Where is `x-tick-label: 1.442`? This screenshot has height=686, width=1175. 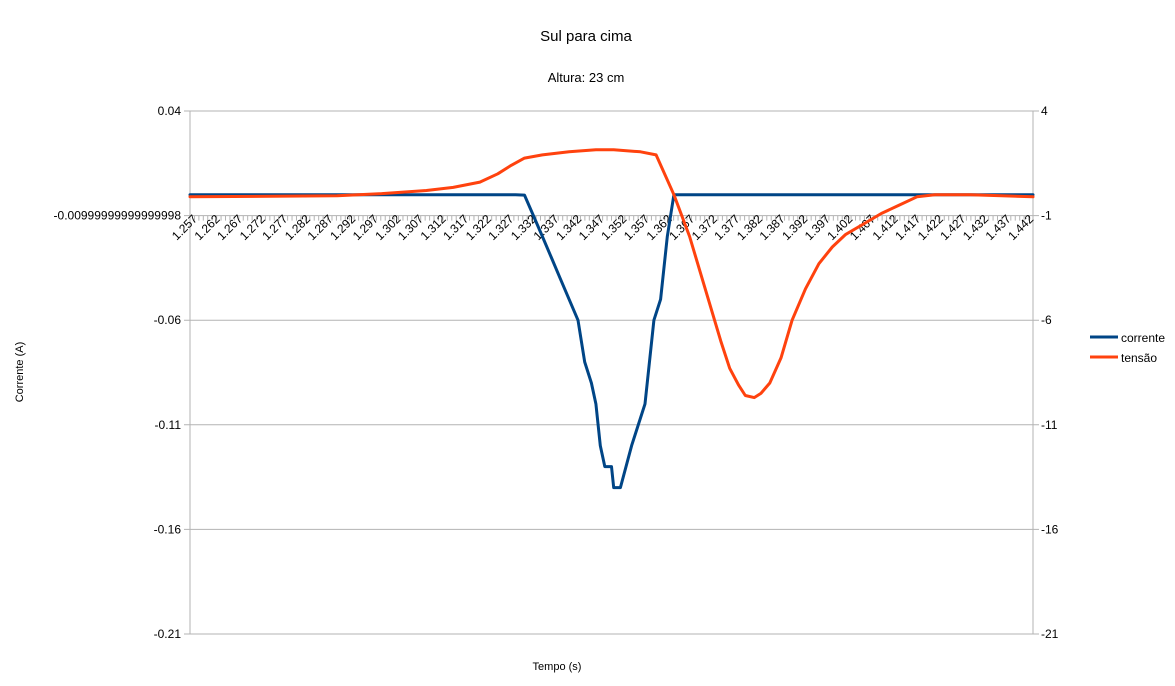 x-tick-label: 1.442 is located at coordinates (1020, 227).